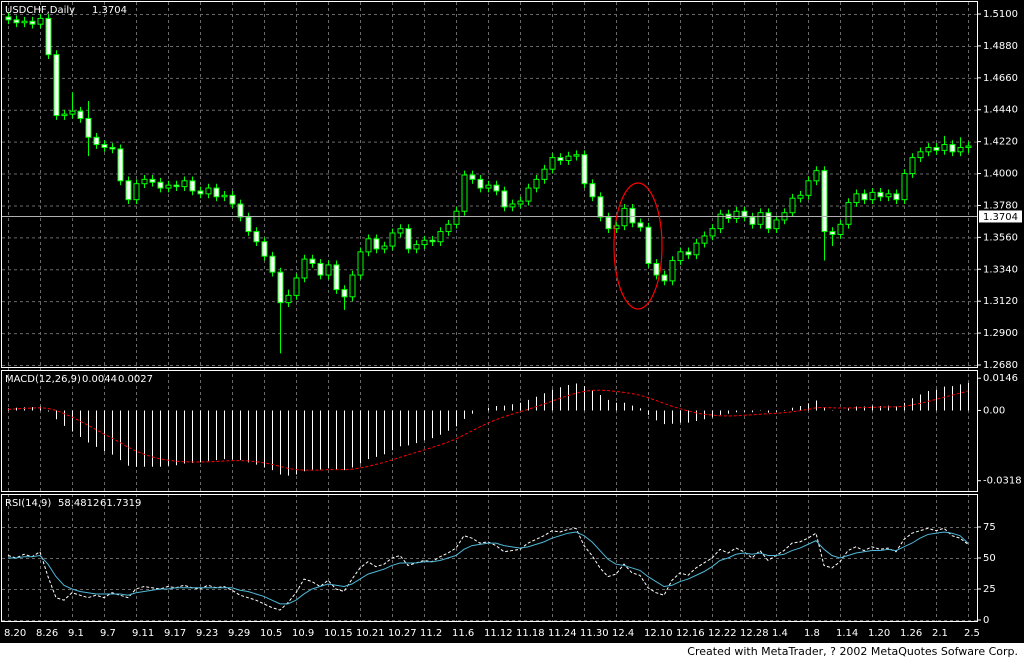  I want to click on x-tick-label: 11.2, so click(431, 633).